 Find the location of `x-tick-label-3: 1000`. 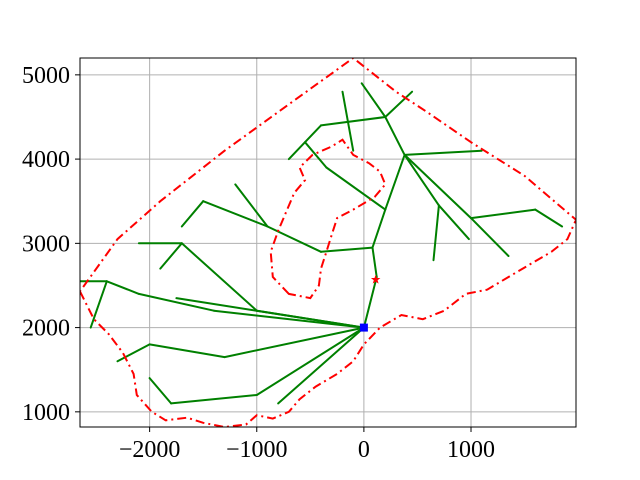

x-tick-label-3: 1000 is located at coordinates (471, 450).